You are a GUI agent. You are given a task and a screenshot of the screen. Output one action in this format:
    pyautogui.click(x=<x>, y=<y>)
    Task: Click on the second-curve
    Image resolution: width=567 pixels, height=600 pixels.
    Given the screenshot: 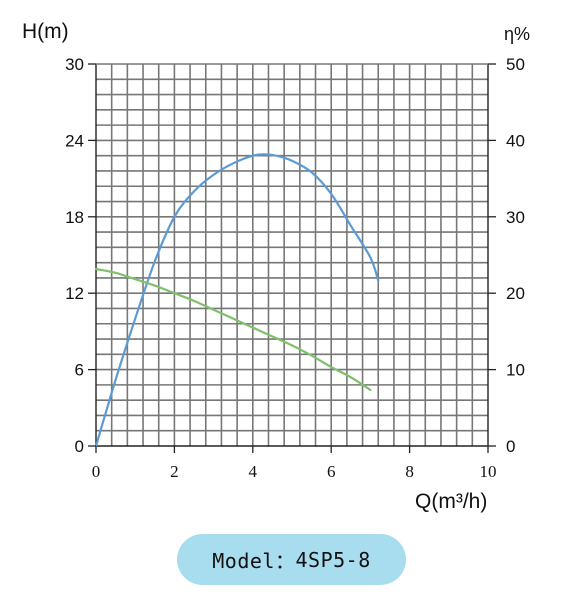 What is the action you would take?
    pyautogui.click(x=233, y=329)
    